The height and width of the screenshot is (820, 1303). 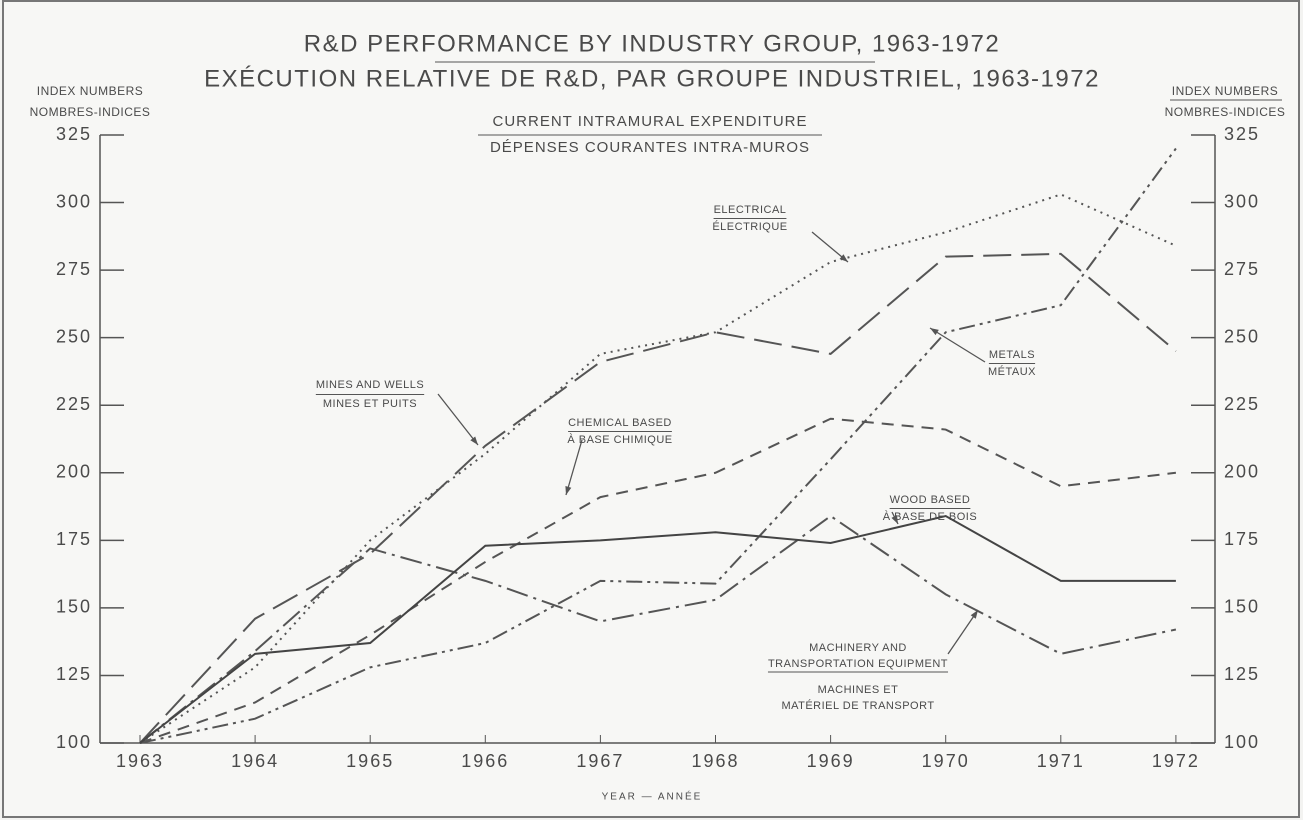 I want to click on y2-tick-label: 275, so click(x=1242, y=269).